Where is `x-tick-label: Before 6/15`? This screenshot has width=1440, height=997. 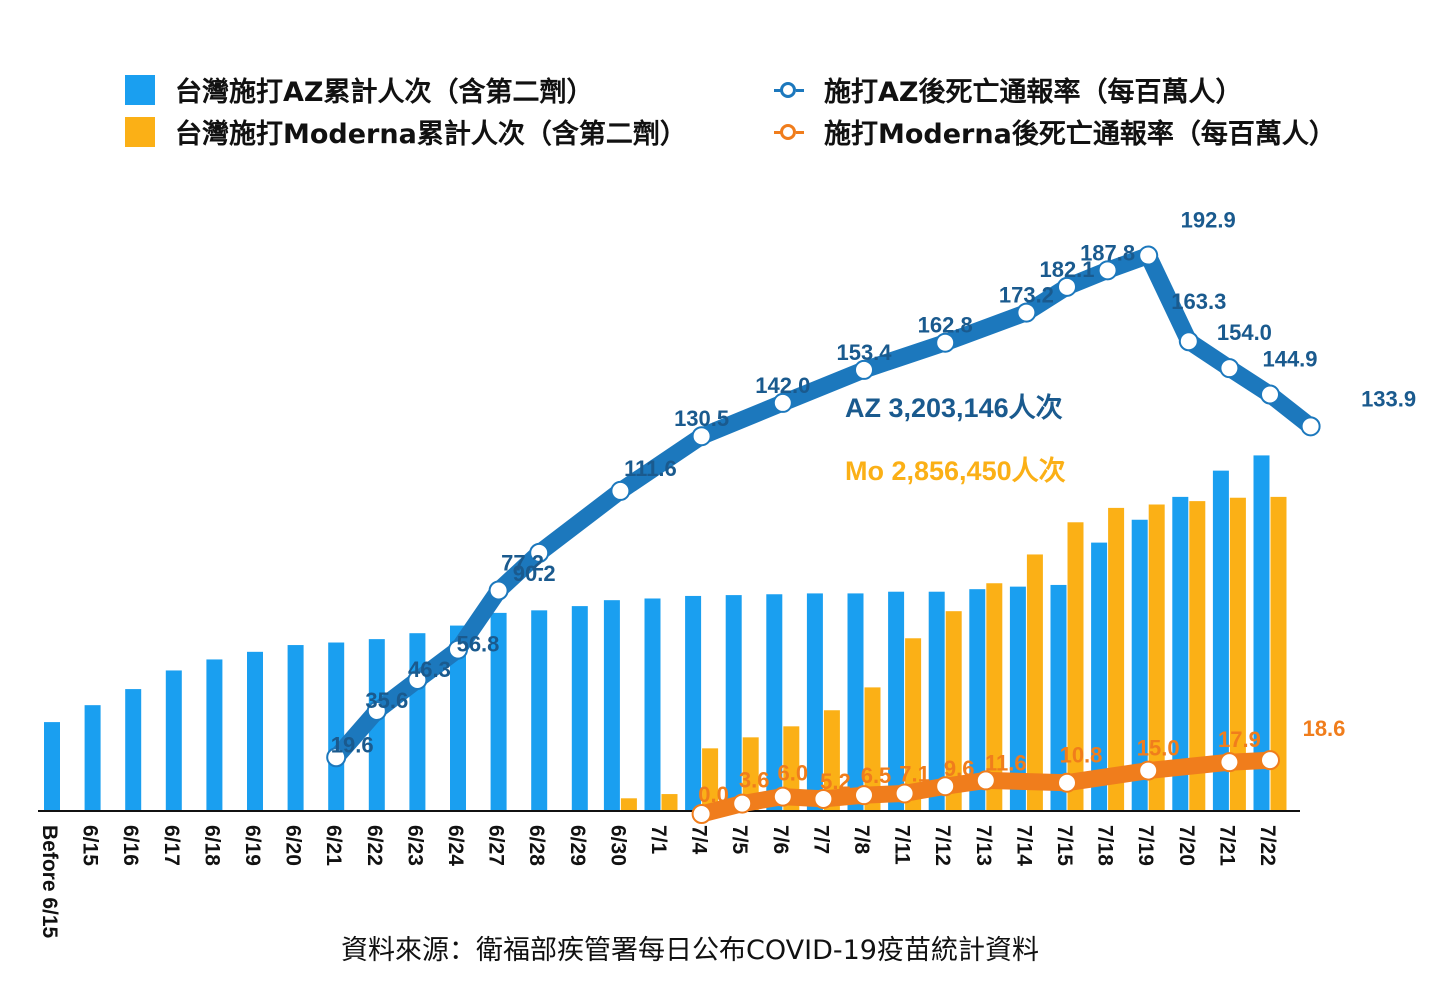 x-tick-label: Before 6/15 is located at coordinates (49, 882).